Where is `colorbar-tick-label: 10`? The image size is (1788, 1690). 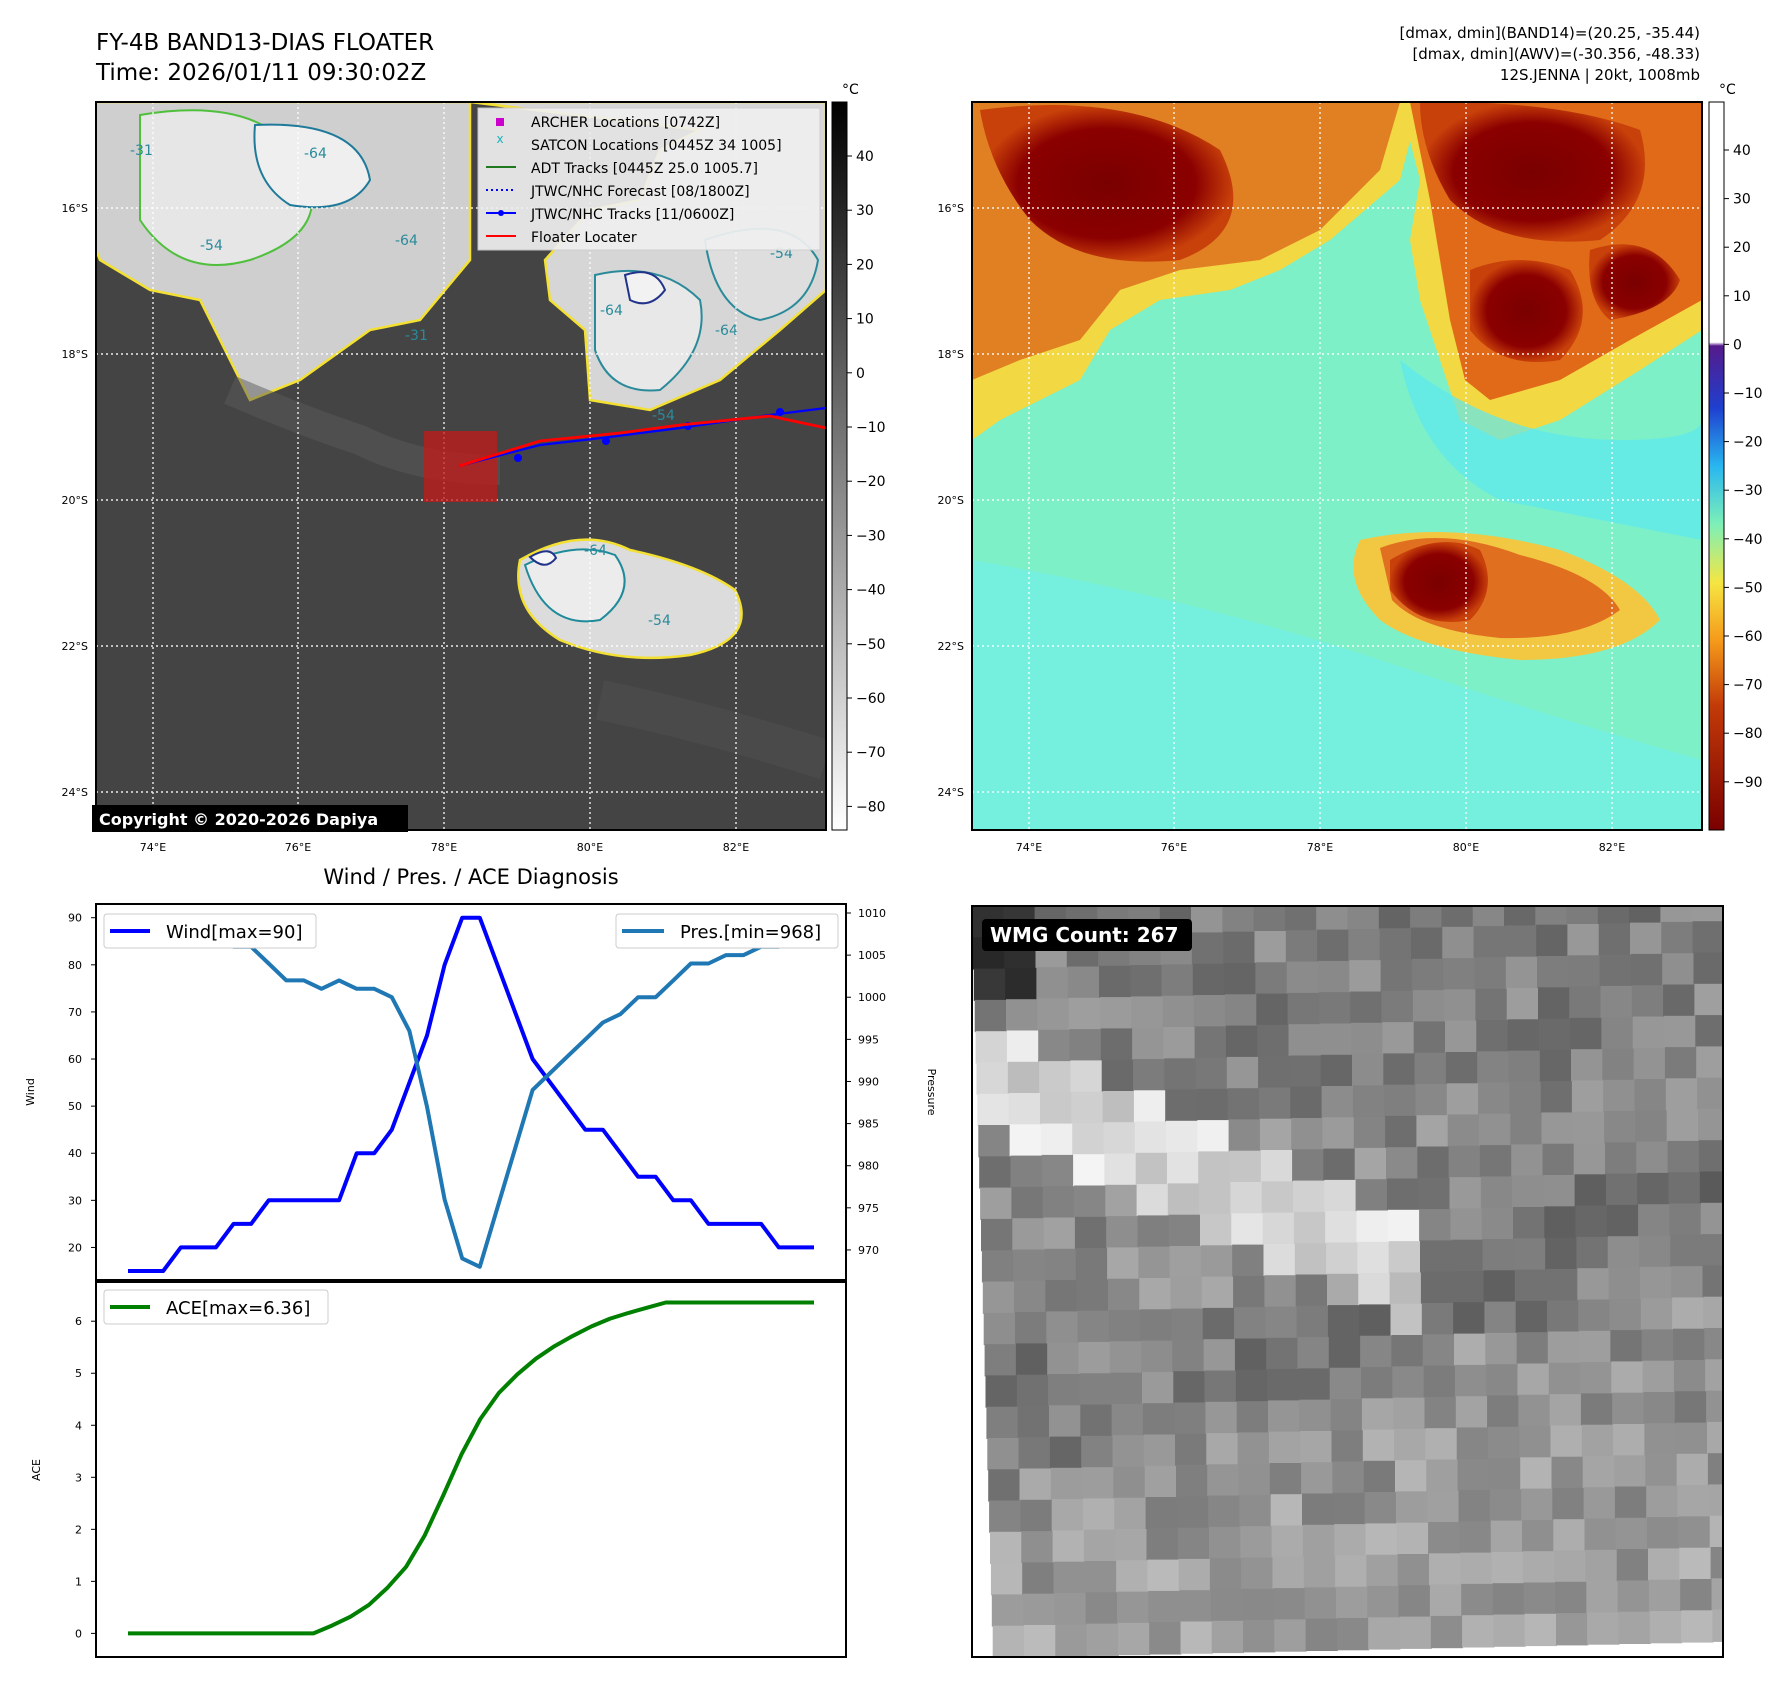 colorbar-tick-label: 10 is located at coordinates (1742, 297).